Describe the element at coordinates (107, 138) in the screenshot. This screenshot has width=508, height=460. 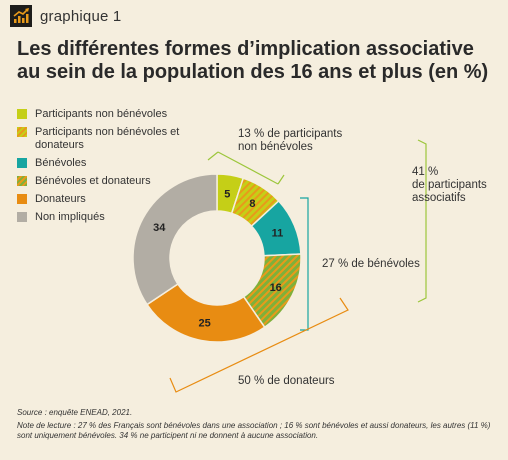
I see `legend-label: Participants non bénévoles et donateurs` at that location.